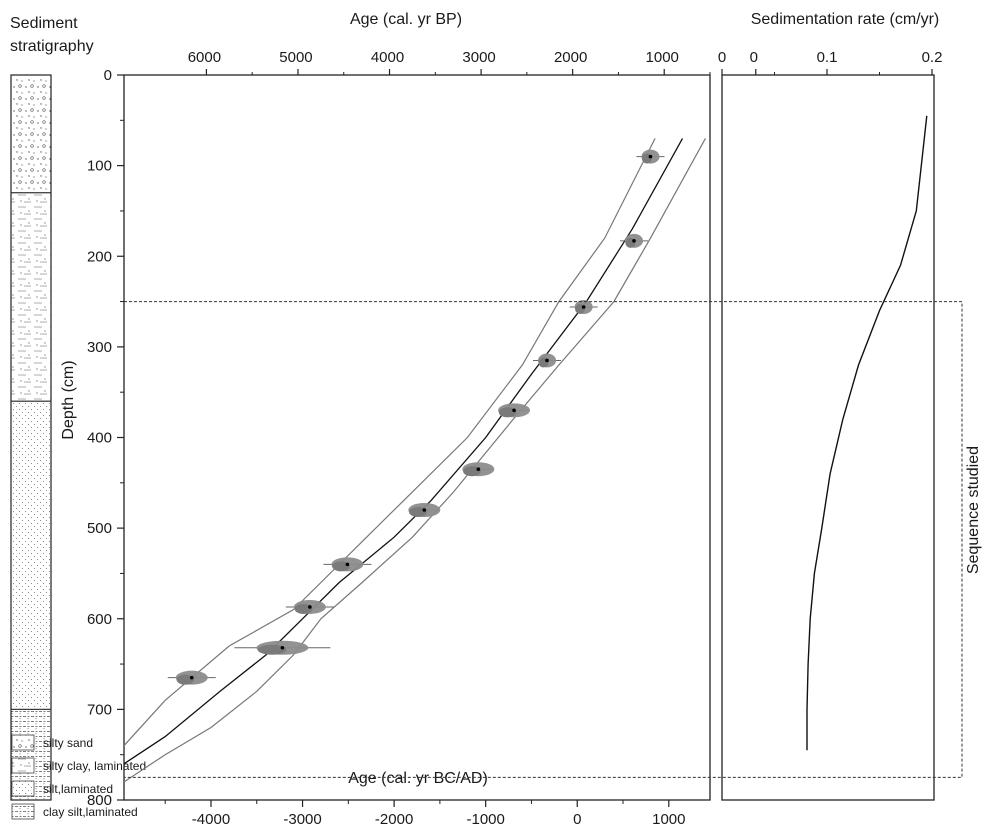 This screenshot has height=824, width=987. What do you see at coordinates (478, 57) in the screenshot?
I see `bp-tick-label: 3000` at bounding box center [478, 57].